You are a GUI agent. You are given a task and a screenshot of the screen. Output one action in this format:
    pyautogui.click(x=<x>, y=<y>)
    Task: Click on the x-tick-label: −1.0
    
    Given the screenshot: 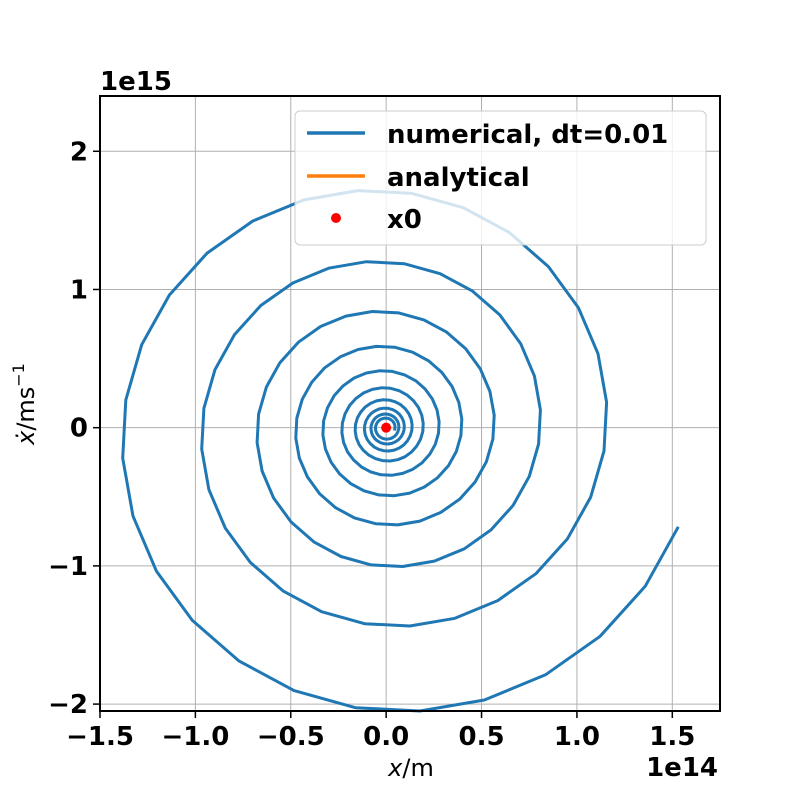 What is the action you would take?
    pyautogui.click(x=195, y=737)
    